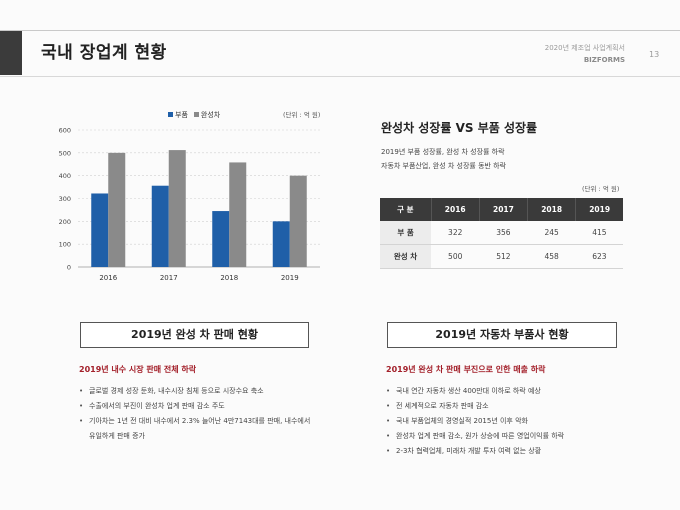 The width and height of the screenshot is (680, 510). Describe the element at coordinates (69, 268) in the screenshot. I see `y-tick-label: 0` at that location.